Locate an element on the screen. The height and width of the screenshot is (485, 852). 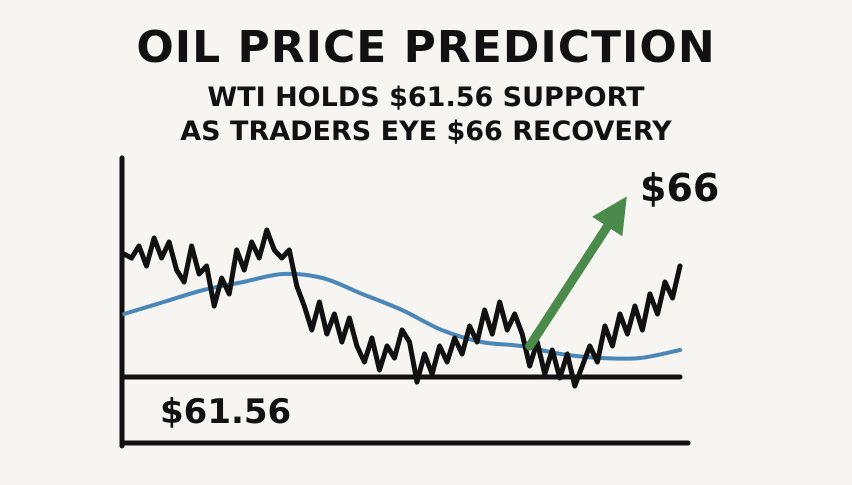
moving-average-line is located at coordinates (402, 316).